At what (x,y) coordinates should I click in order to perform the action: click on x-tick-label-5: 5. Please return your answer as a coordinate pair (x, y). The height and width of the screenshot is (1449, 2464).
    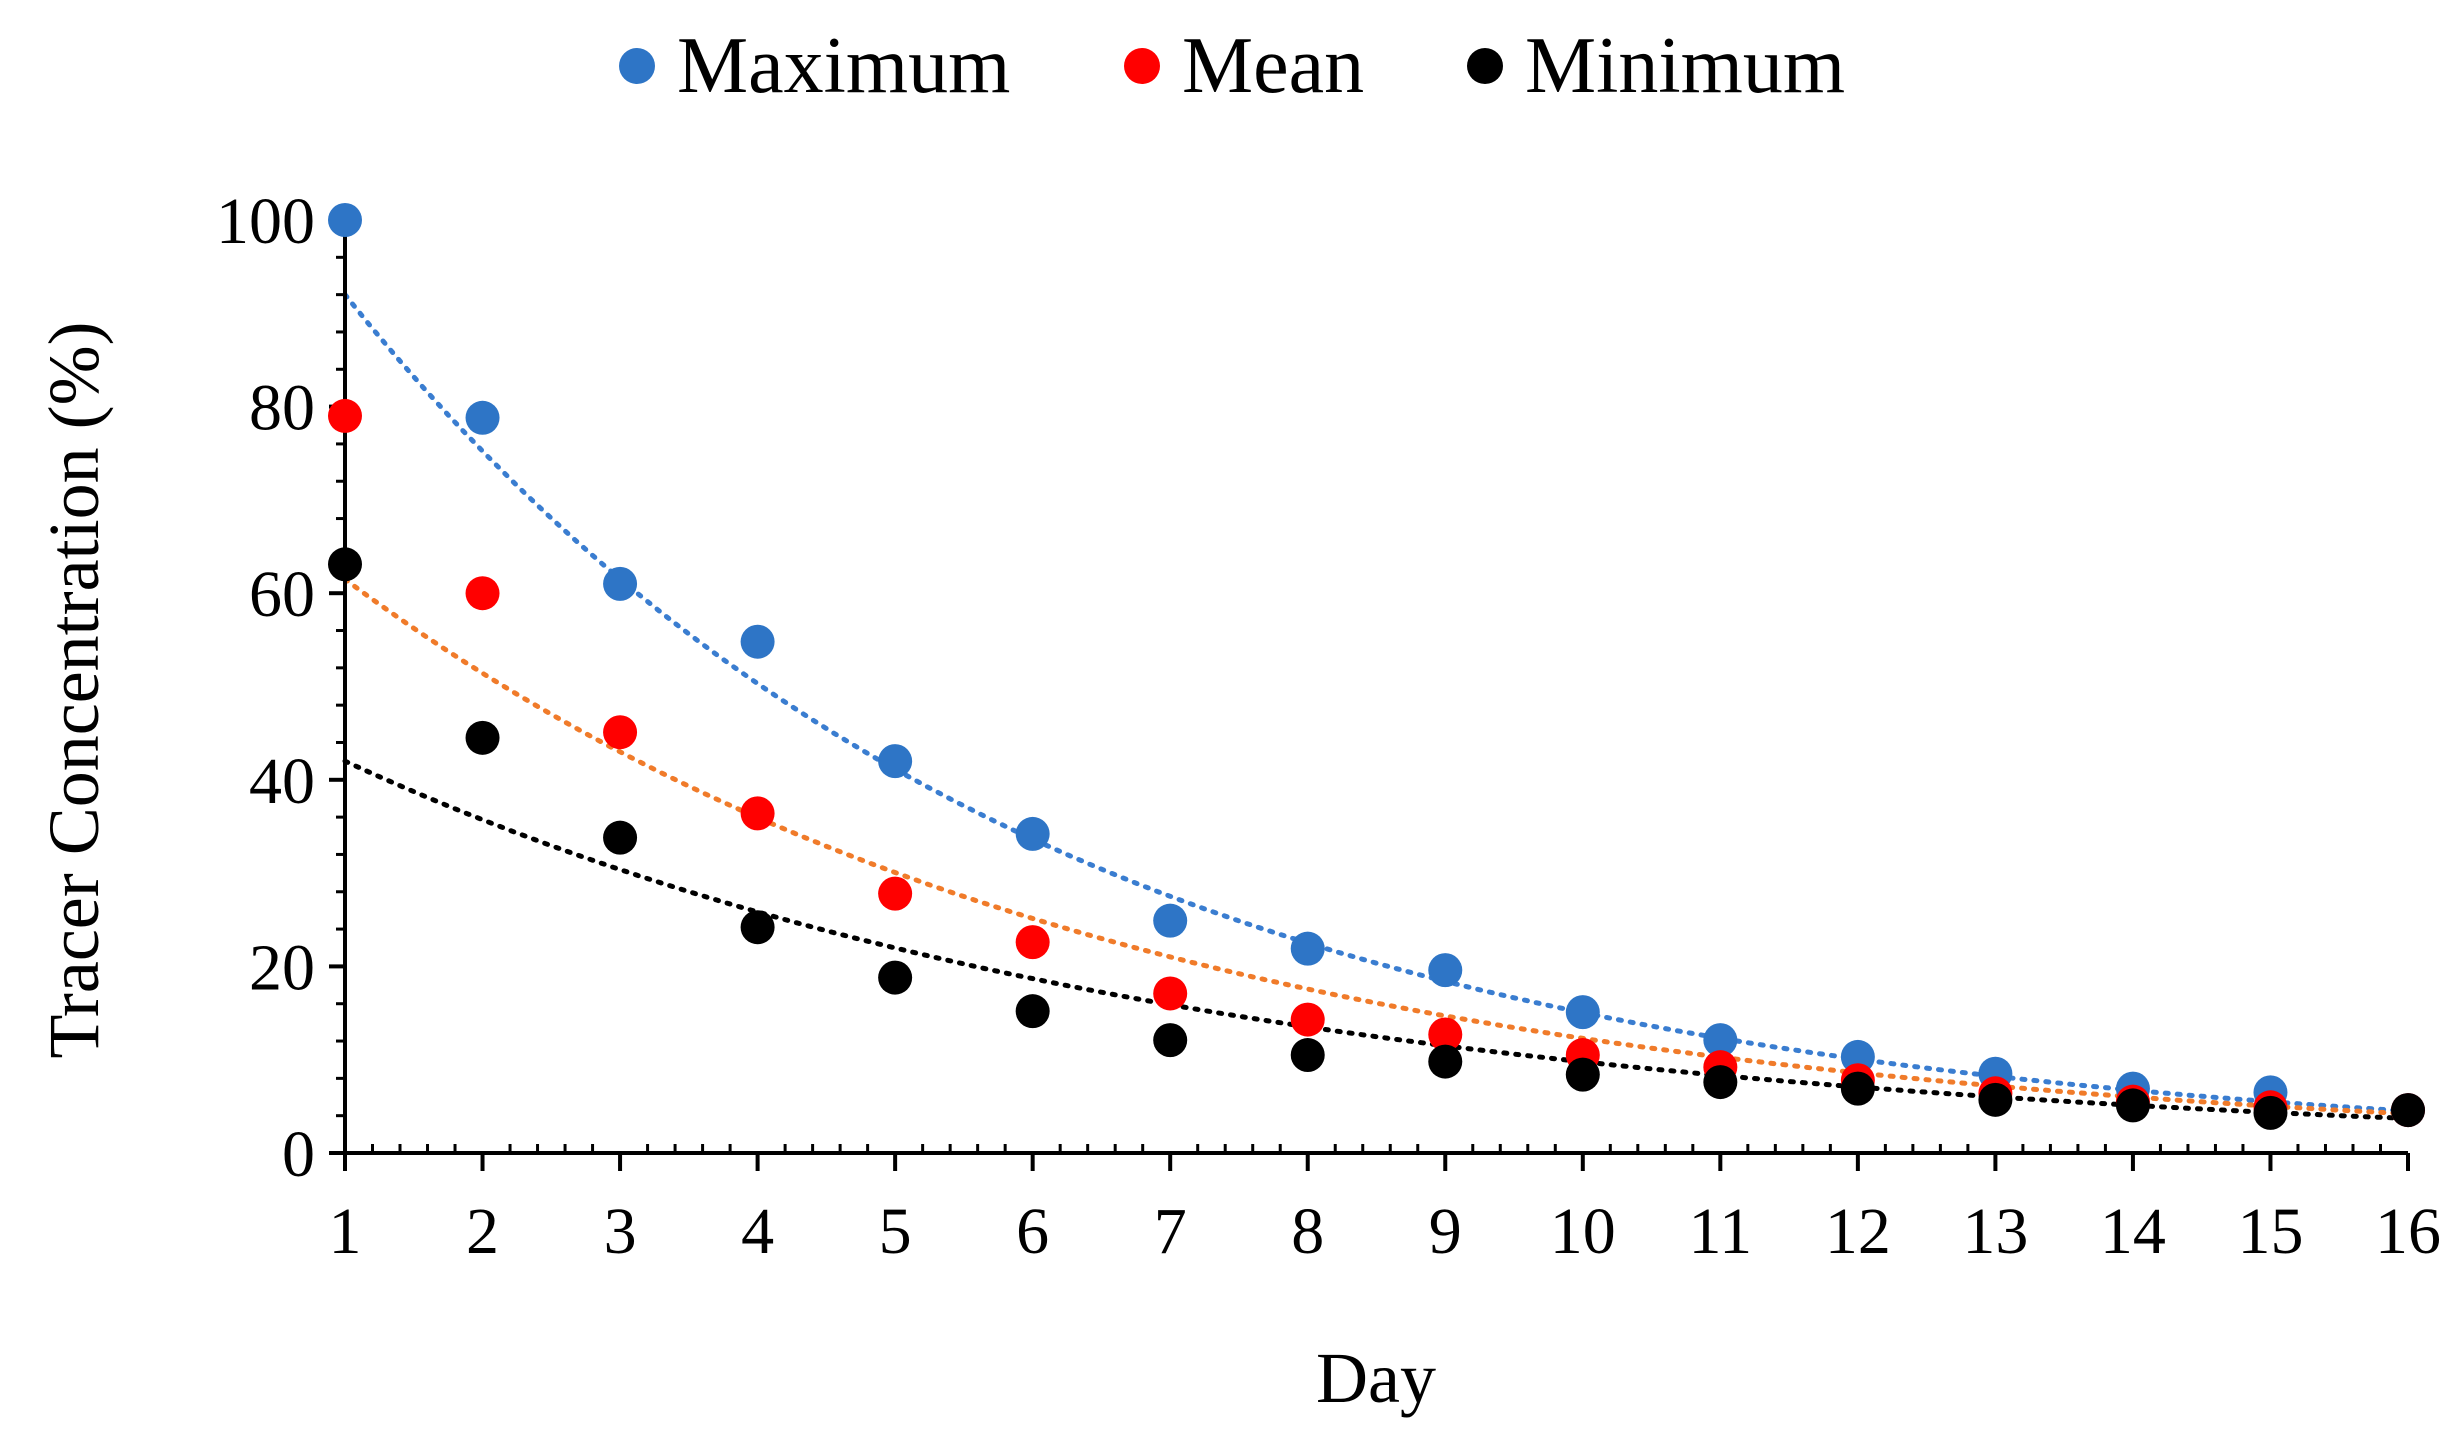
    Looking at the image, I should click on (895, 1231).